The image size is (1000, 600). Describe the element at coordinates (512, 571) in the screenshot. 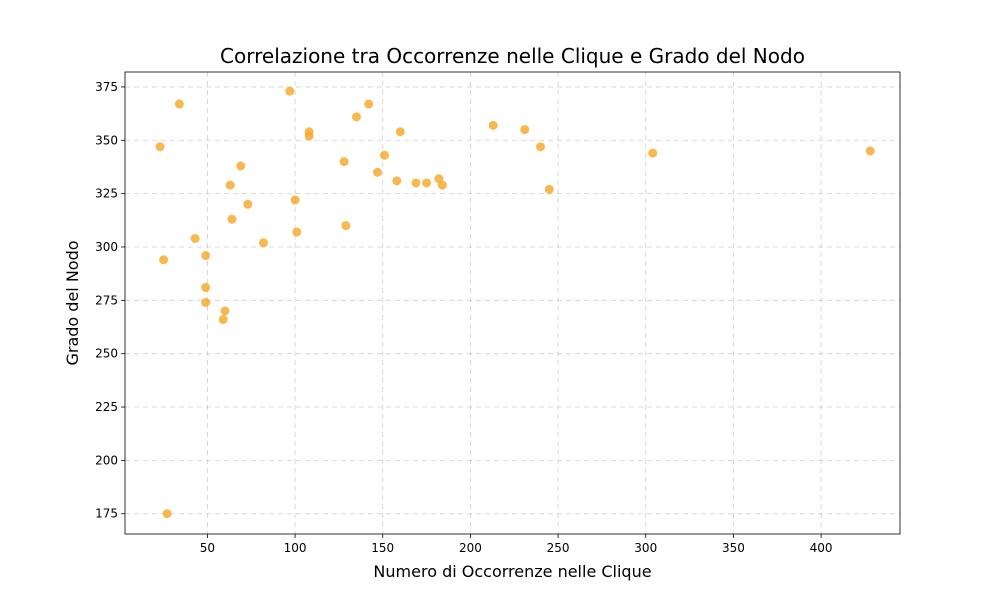

I see `x-axis-label: Numero di Occorrenze nelle Clique` at that location.